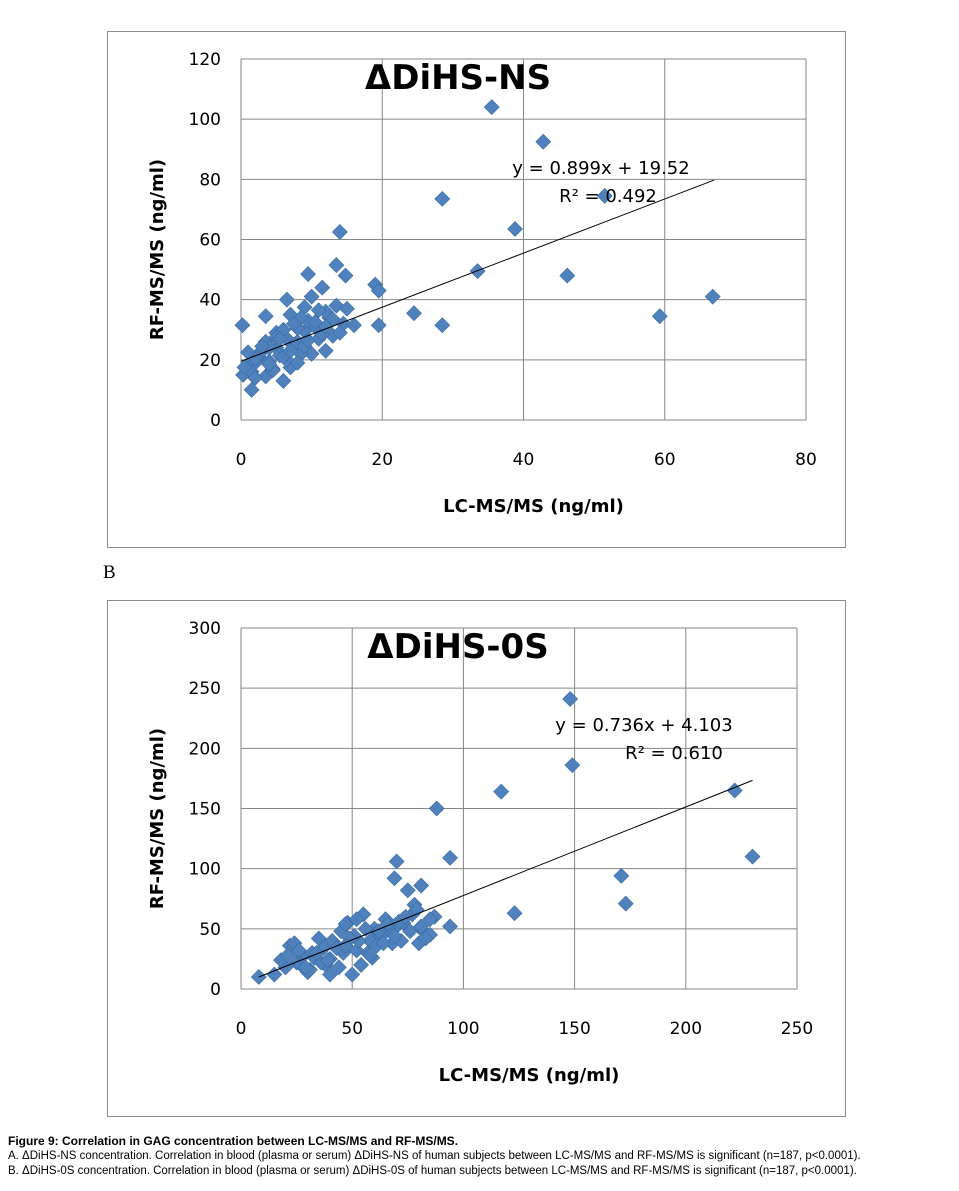 The image size is (959, 1191). Describe the element at coordinates (524, 460) in the screenshot. I see `x-tick-label: 40` at that location.